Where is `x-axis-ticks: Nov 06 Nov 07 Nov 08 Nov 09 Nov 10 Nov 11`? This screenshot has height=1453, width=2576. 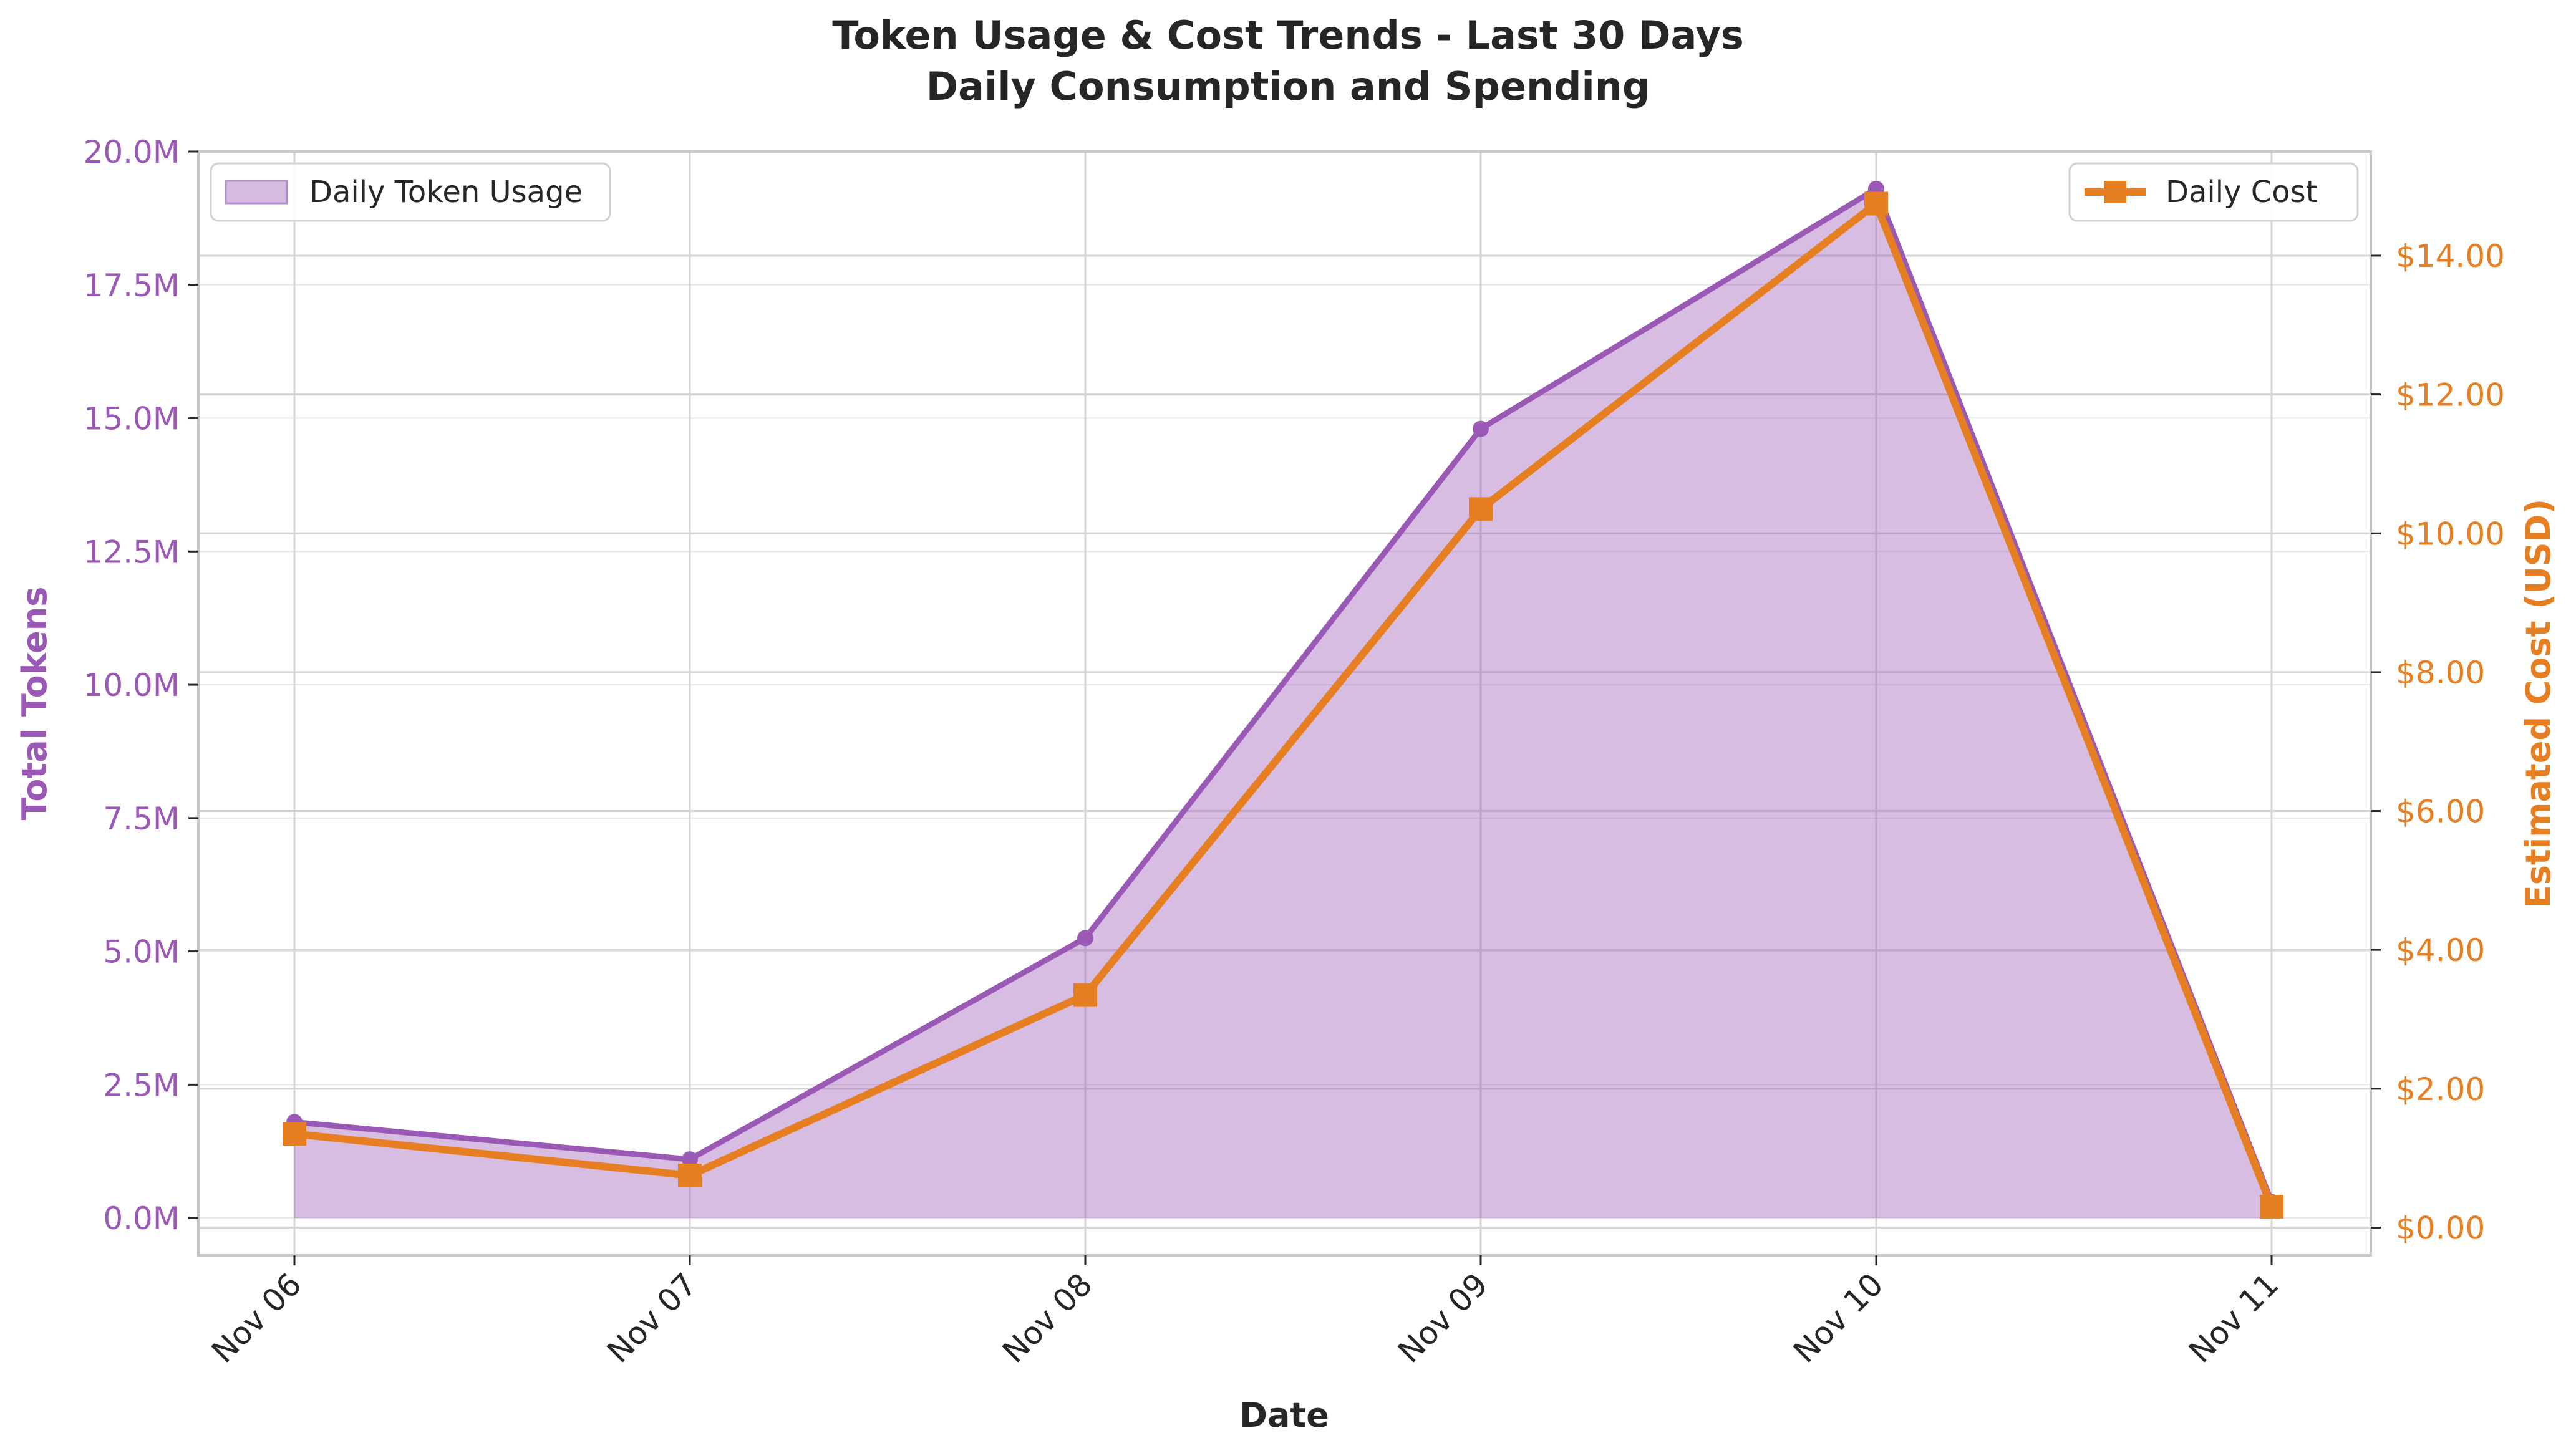 x-axis-ticks: Nov 06 Nov 07 Nov 08 Nov 09 Nov 10 Nov 11 is located at coordinates (1245, 1312).